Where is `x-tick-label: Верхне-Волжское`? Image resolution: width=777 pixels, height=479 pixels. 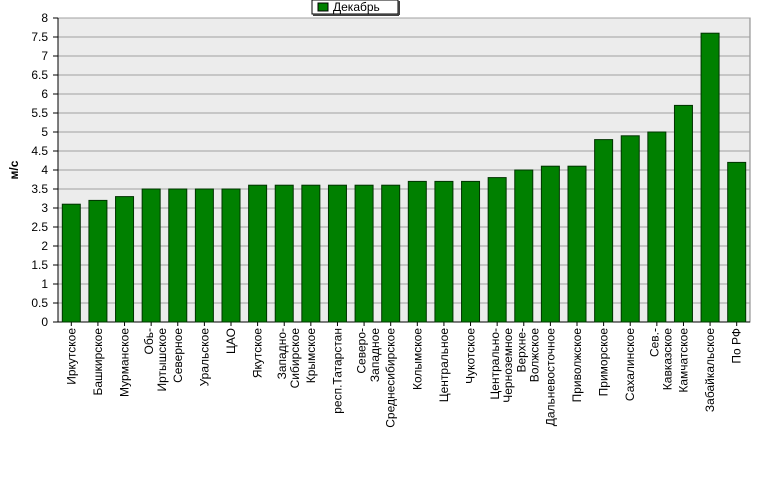
x-tick-label: Верхне-Волжское is located at coordinates (527, 355).